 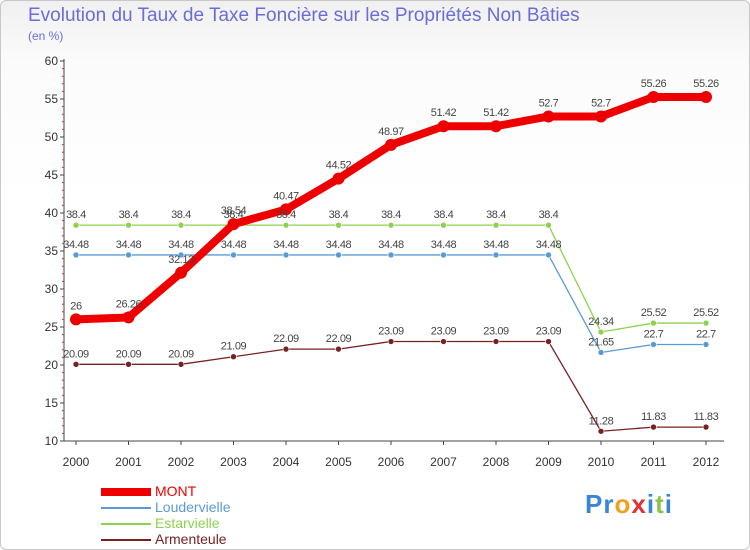 What do you see at coordinates (338, 462) in the screenshot?
I see `x-tick-label: 2005` at bounding box center [338, 462].